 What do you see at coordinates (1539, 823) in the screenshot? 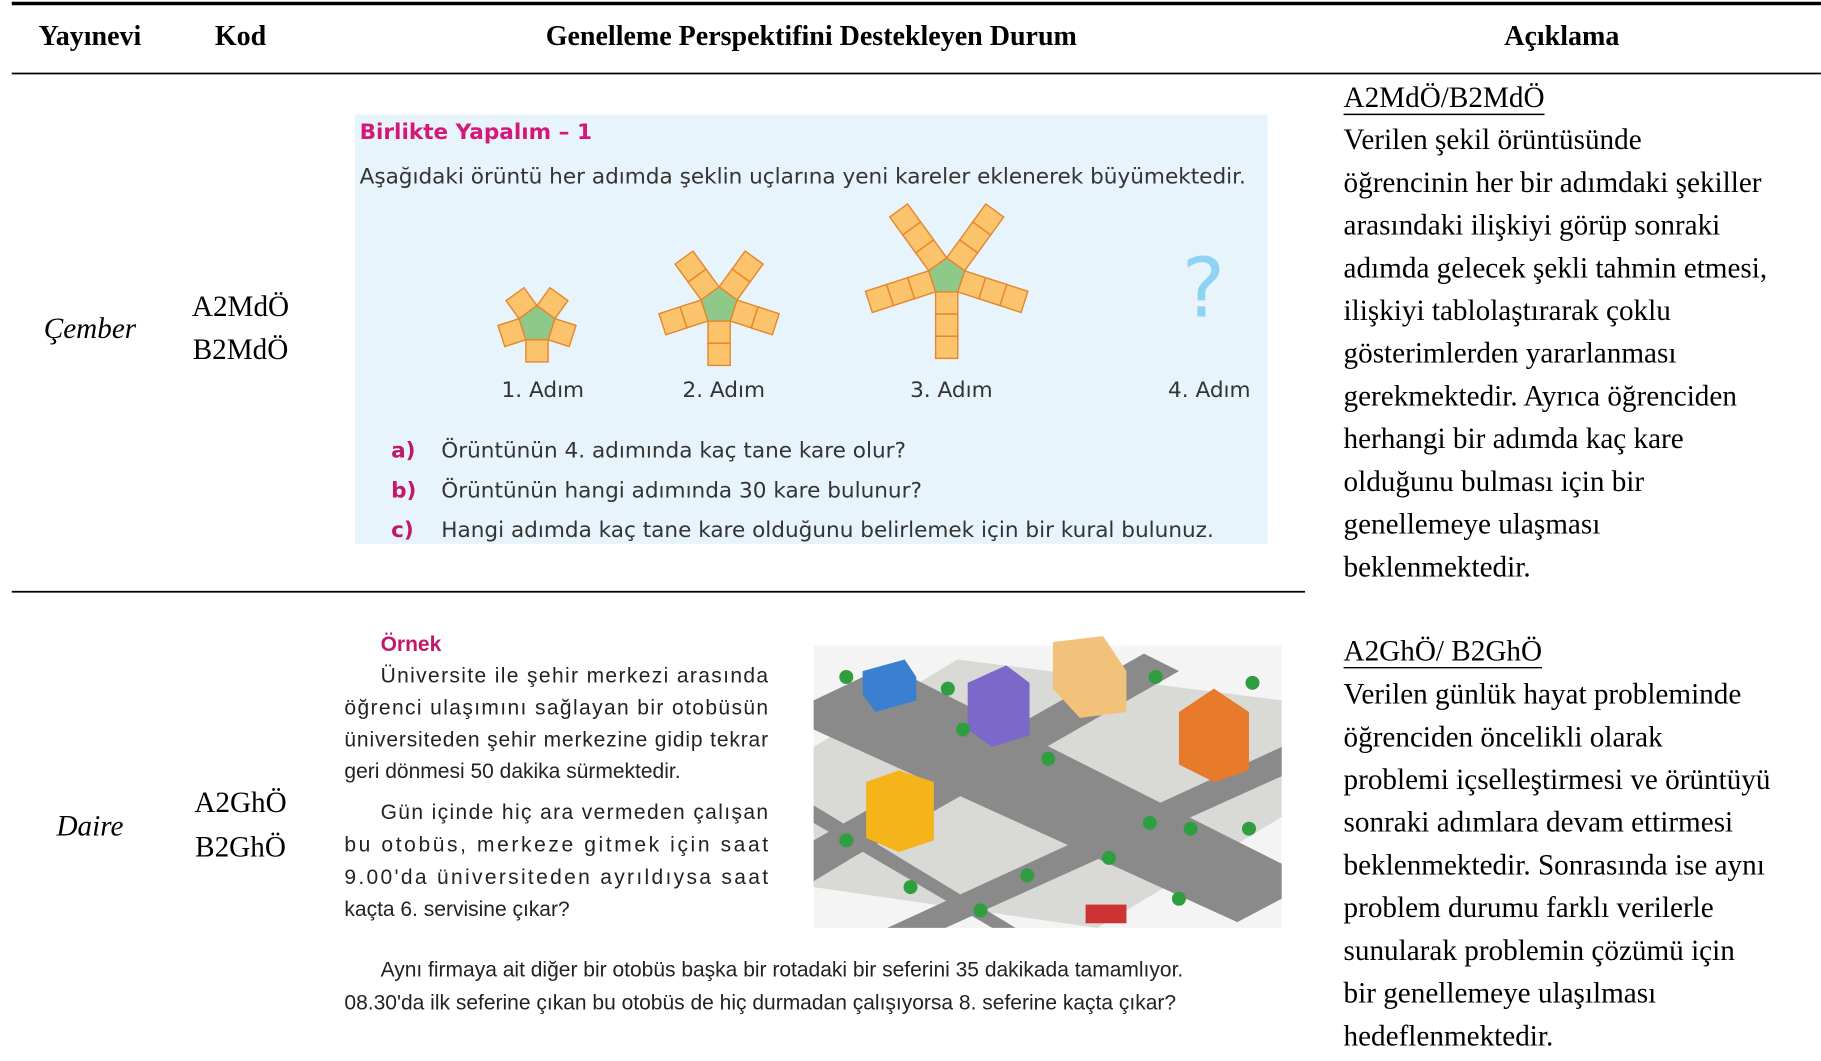
I see `explanation-line: sonraki adımlara devam ettirmesi` at bounding box center [1539, 823].